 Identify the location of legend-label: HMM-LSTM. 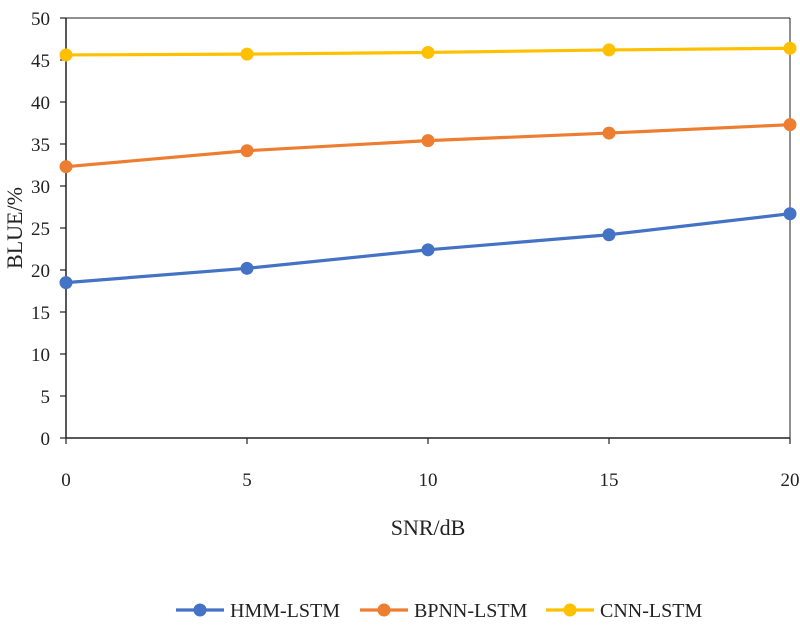
(285, 611).